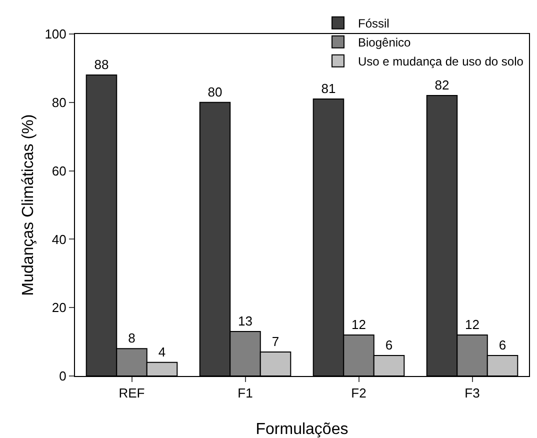  Describe the element at coordinates (358, 393) in the screenshot. I see `x-tick-label: F2` at that location.